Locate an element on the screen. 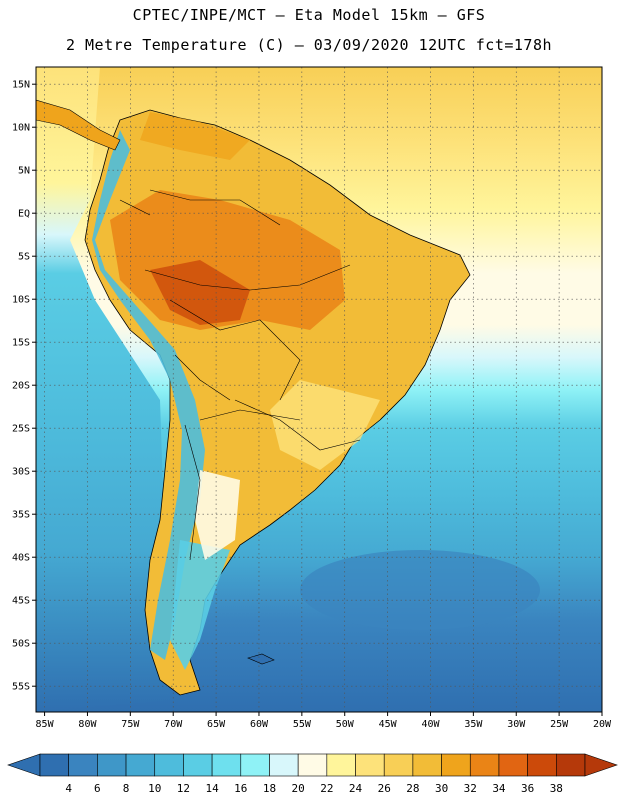 The height and width of the screenshot is (800, 618). lon-tick-label: 75W is located at coordinates (130, 724).